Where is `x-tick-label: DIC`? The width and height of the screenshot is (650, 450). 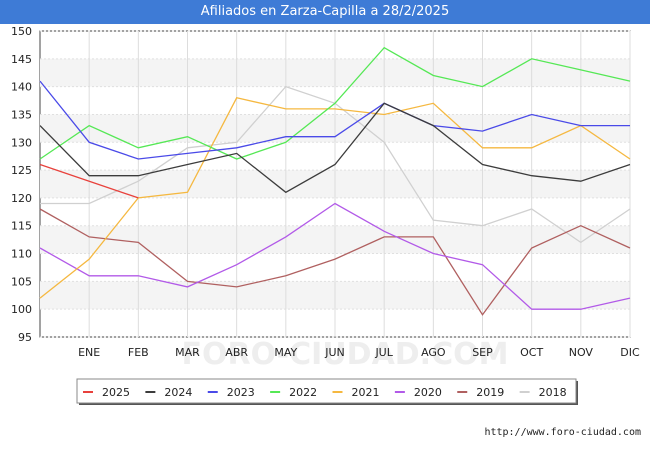 x-tick-label: DIC is located at coordinates (630, 352).